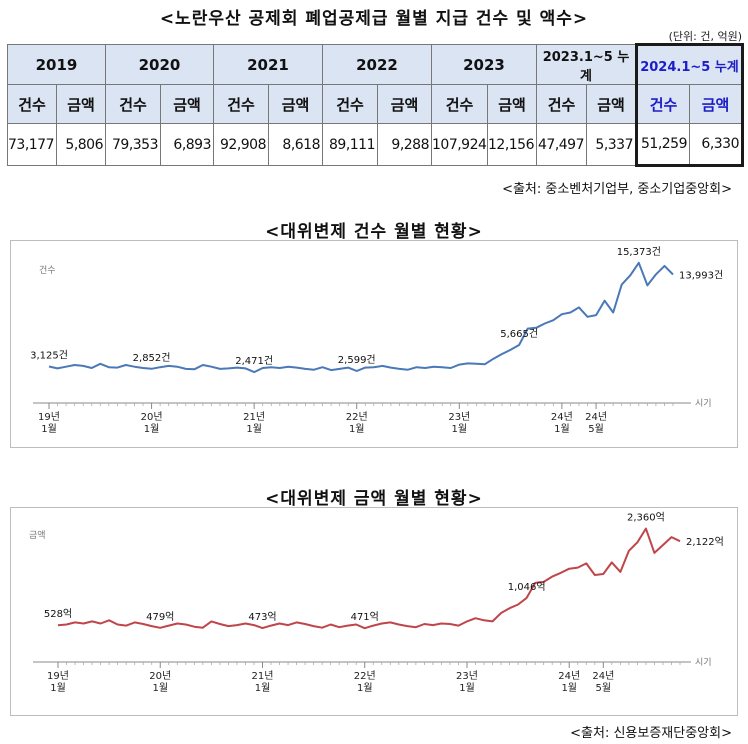 The image size is (748, 744). Describe the element at coordinates (159, 64) in the screenshot. I see `year-header-2020: 2020` at that location.